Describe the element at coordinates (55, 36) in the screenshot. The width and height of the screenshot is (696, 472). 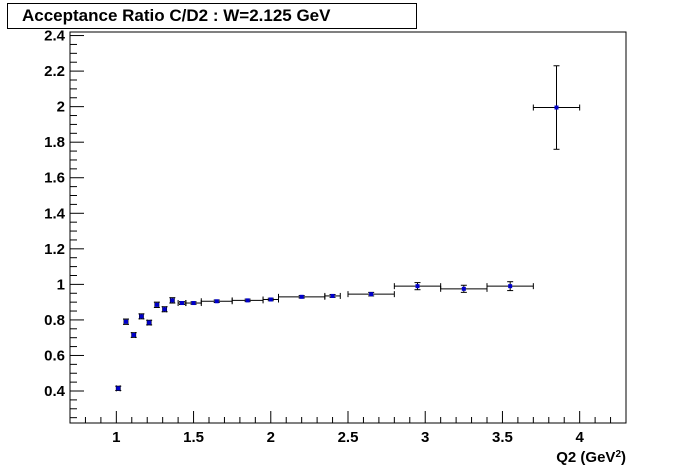
I see `y-tick-label: 2.4` at that location.